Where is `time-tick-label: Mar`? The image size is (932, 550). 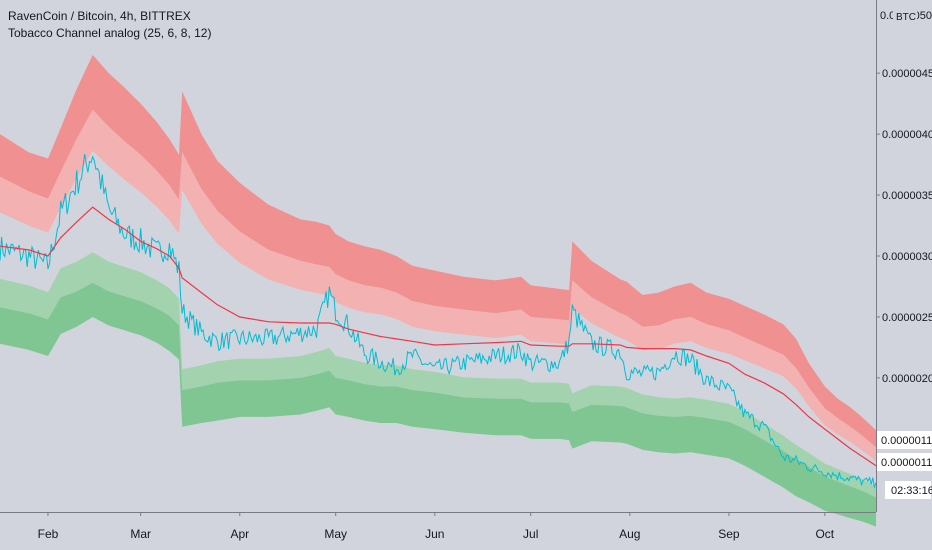 time-tick-label: Mar is located at coordinates (140, 534).